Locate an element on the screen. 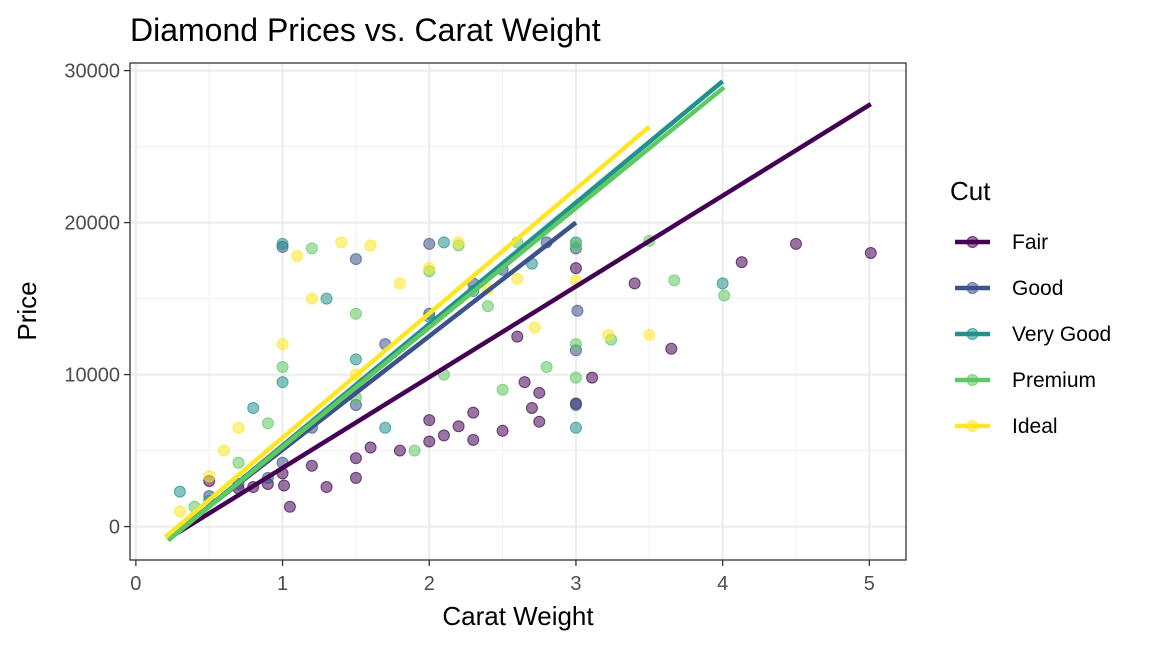 The image size is (1152, 648). legend-label: Very Good is located at coordinates (1061, 334).